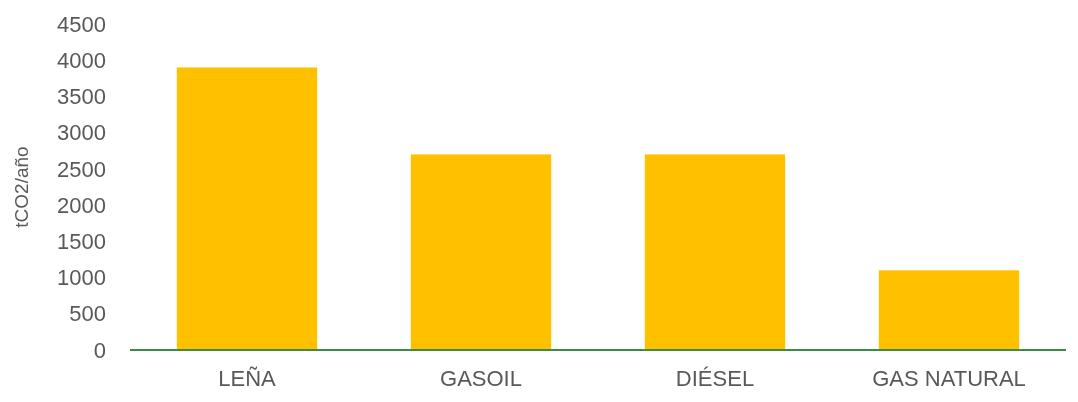  I want to click on x-tick-label: LEÑA, so click(247, 378).